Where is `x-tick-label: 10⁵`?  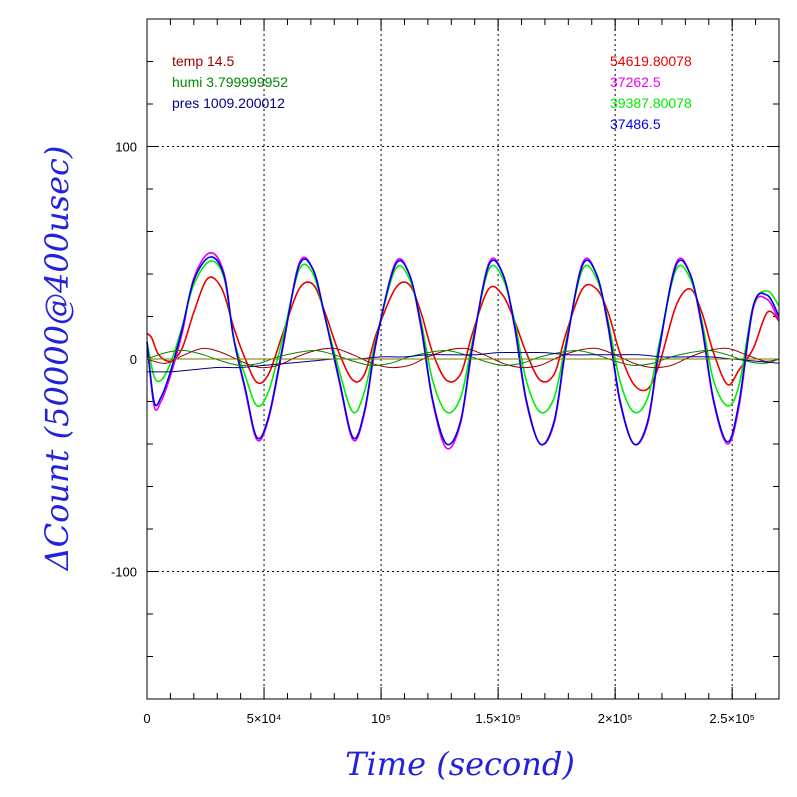 x-tick-label: 10⁵ is located at coordinates (381, 718).